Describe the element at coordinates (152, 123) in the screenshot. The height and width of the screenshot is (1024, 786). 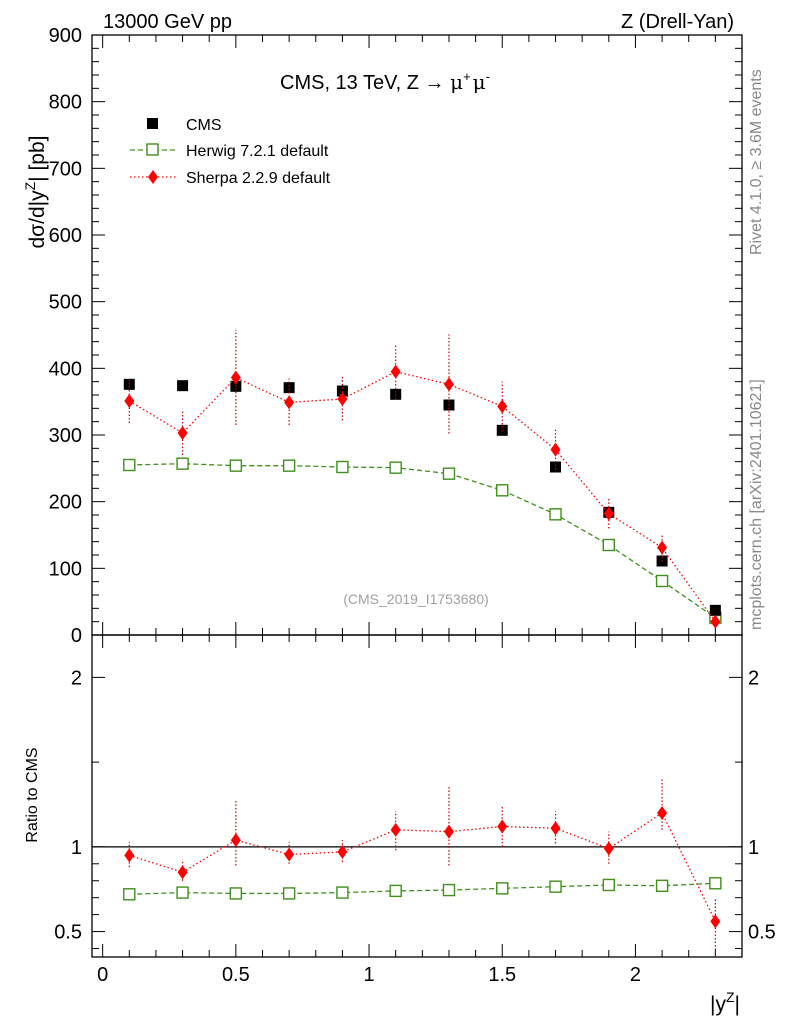
I see `legend-cms-marker` at that location.